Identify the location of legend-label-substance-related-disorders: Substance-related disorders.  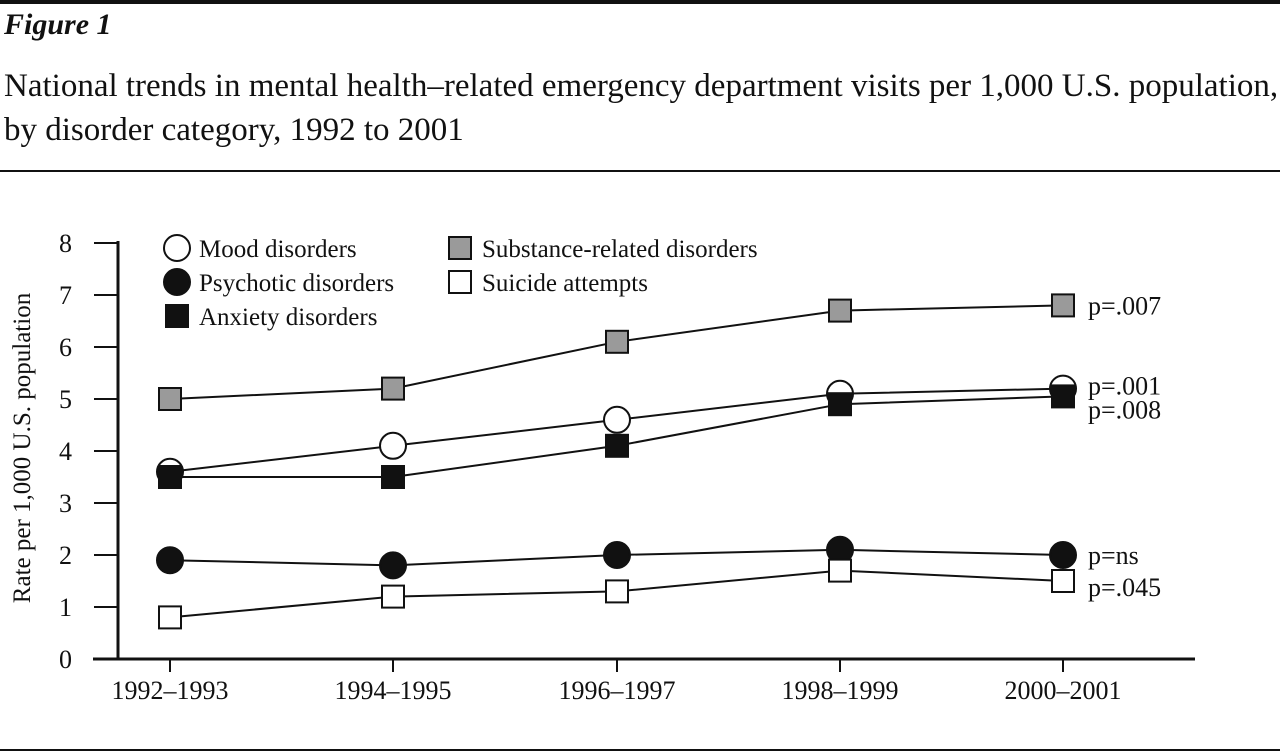
(620, 249).